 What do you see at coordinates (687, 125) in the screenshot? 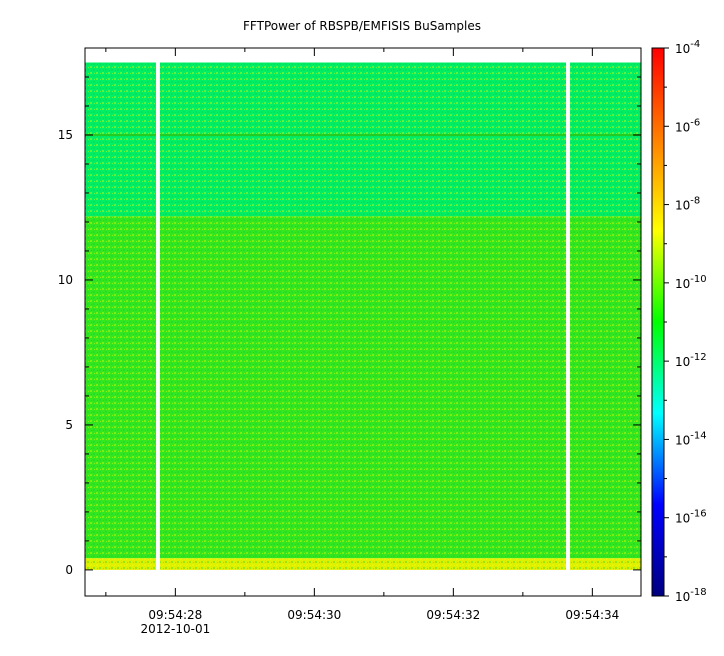
I see `colorbar-tick-label-1: 10⁻⁶` at bounding box center [687, 125].